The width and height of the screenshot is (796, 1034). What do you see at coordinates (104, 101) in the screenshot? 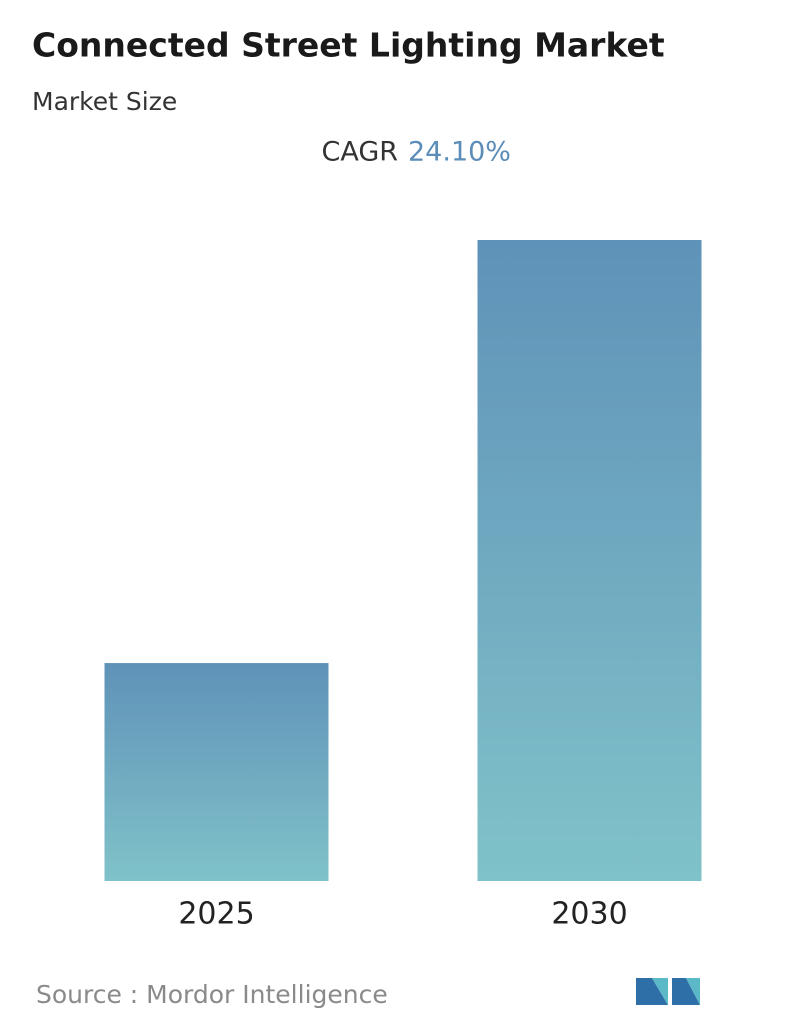
I see `chart-subtitle: Market Size` at bounding box center [104, 101].